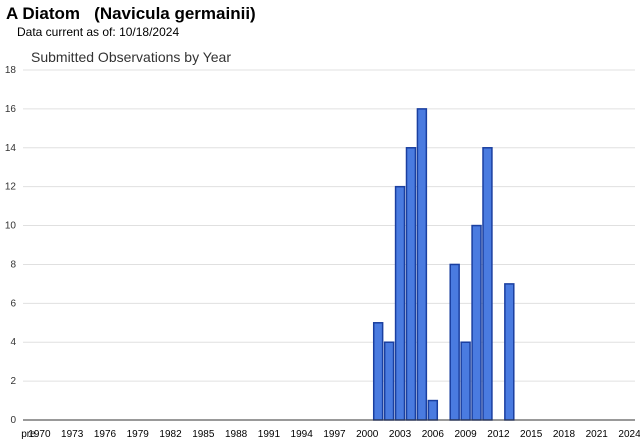  I want to click on y-tick-label: 10, so click(11, 226).